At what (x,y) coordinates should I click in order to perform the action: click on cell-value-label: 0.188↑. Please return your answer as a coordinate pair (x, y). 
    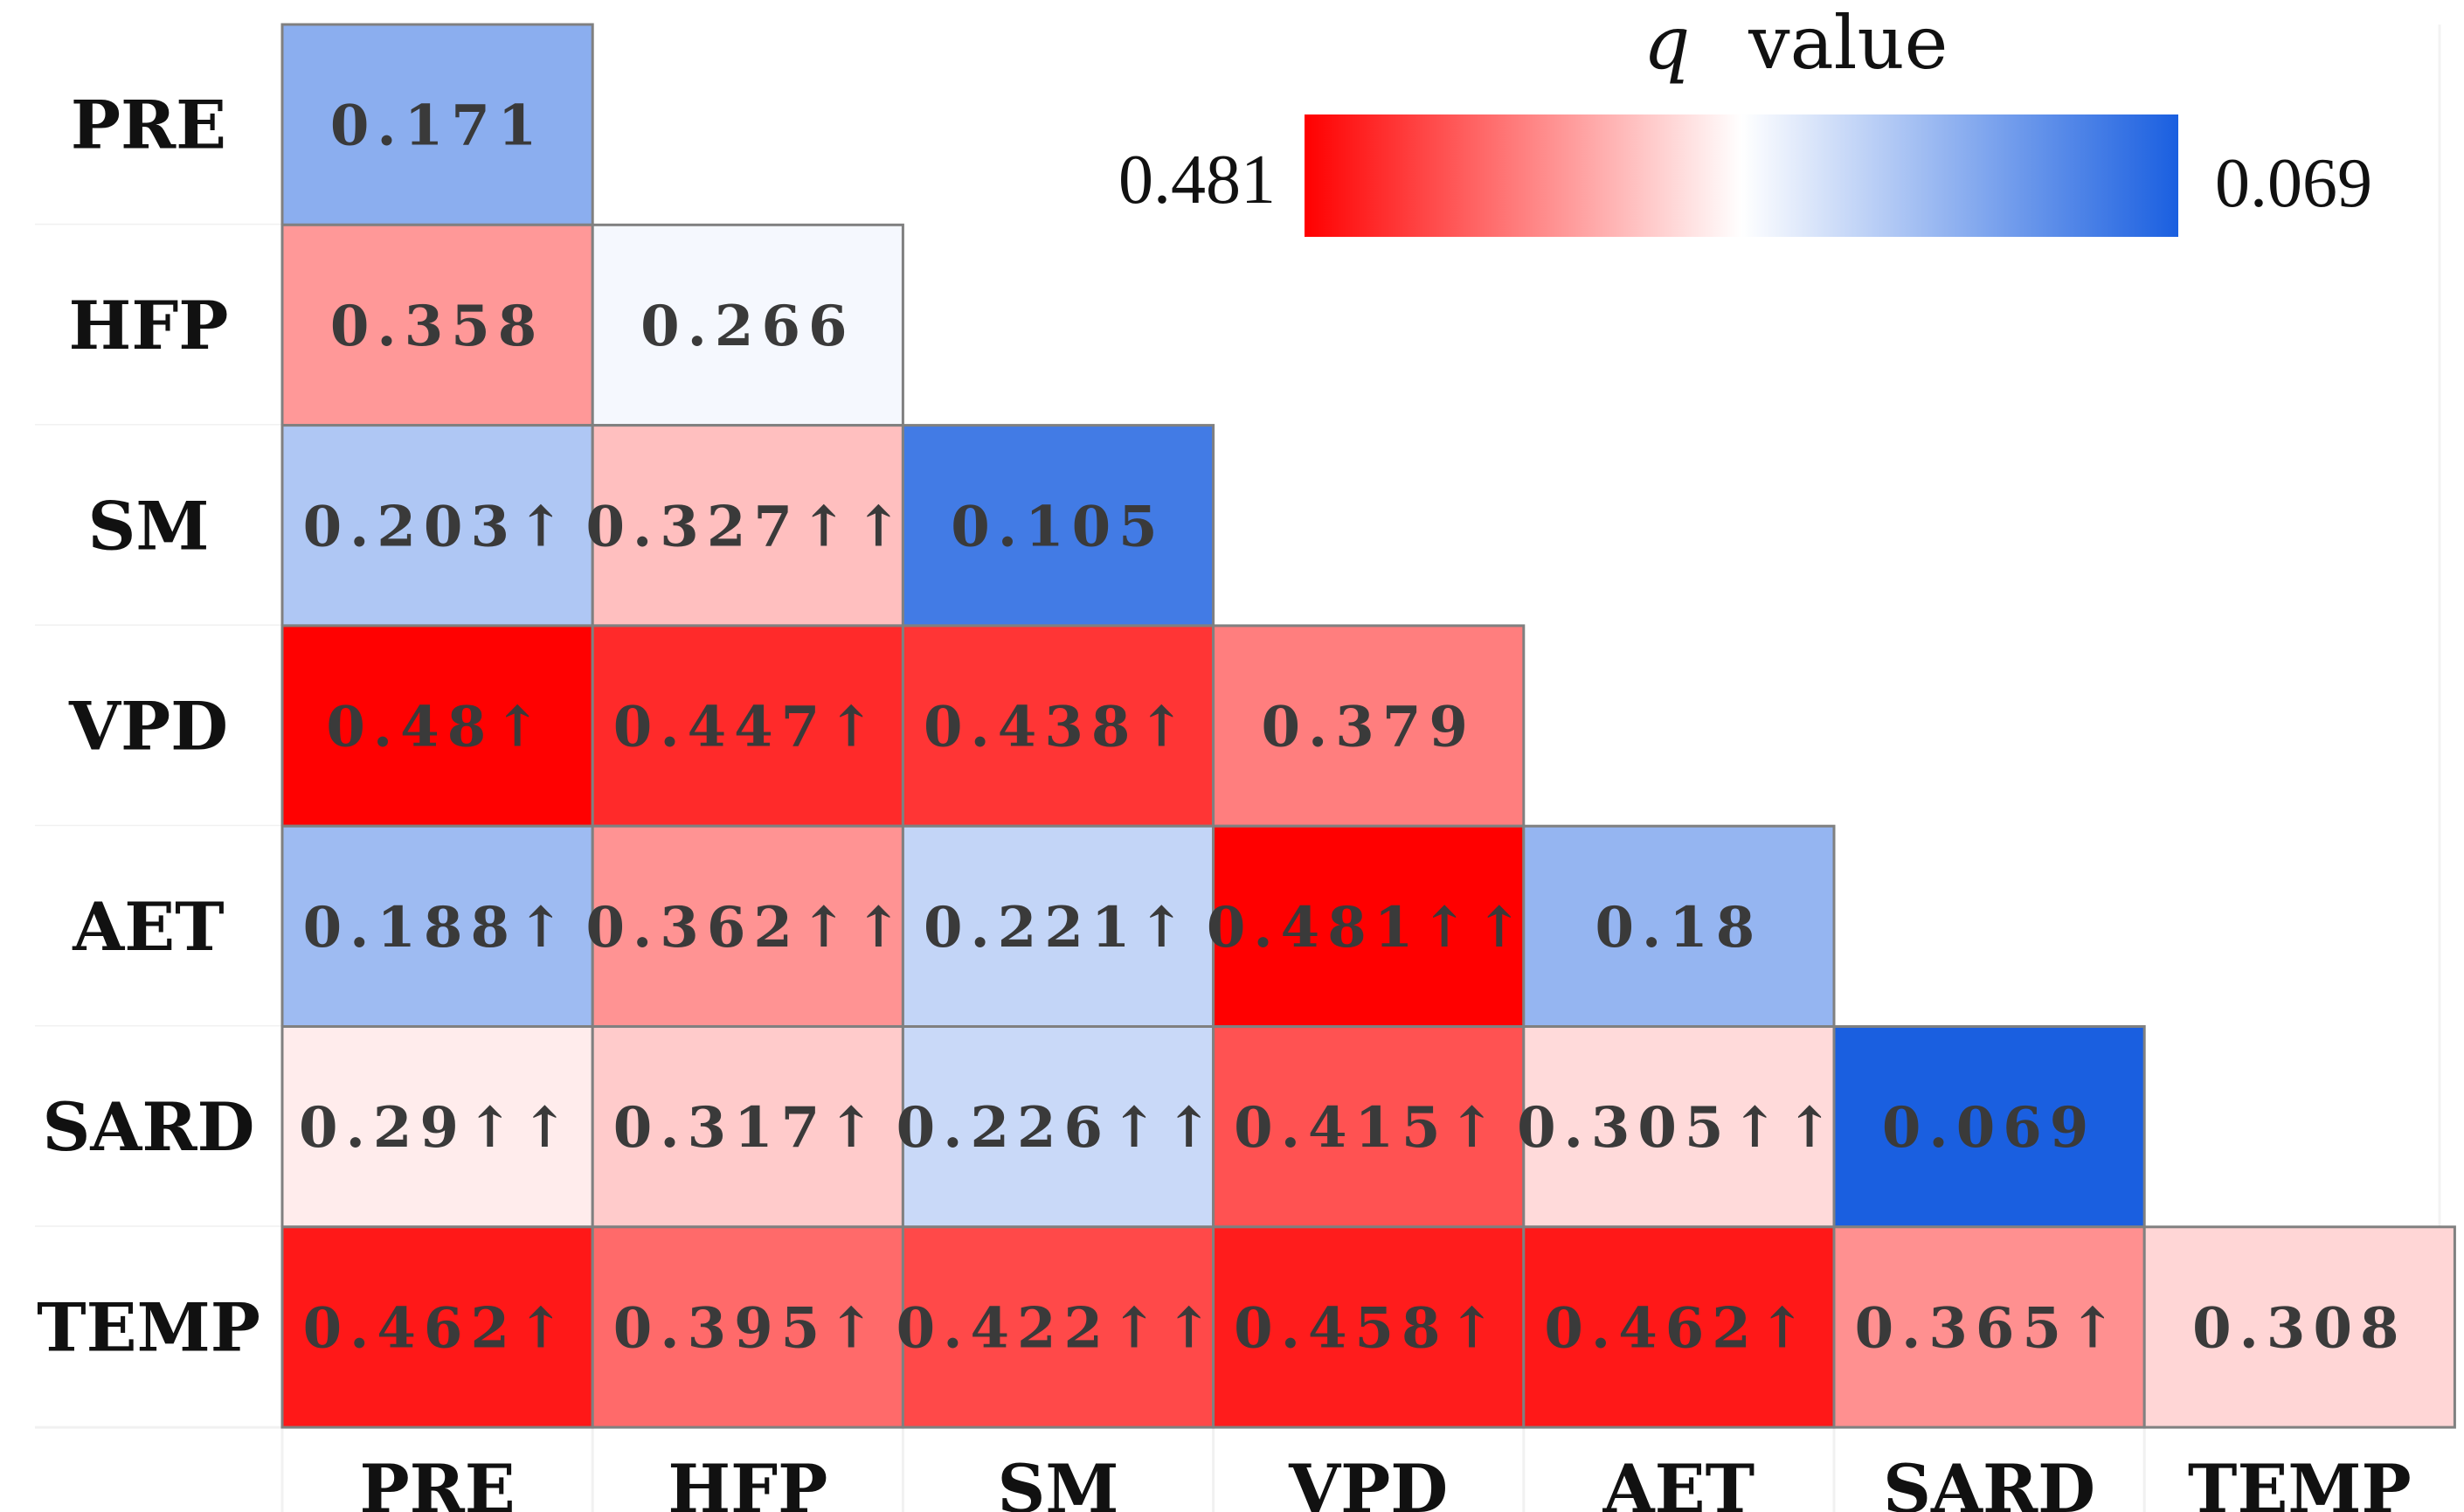
    Looking at the image, I should click on (437, 928).